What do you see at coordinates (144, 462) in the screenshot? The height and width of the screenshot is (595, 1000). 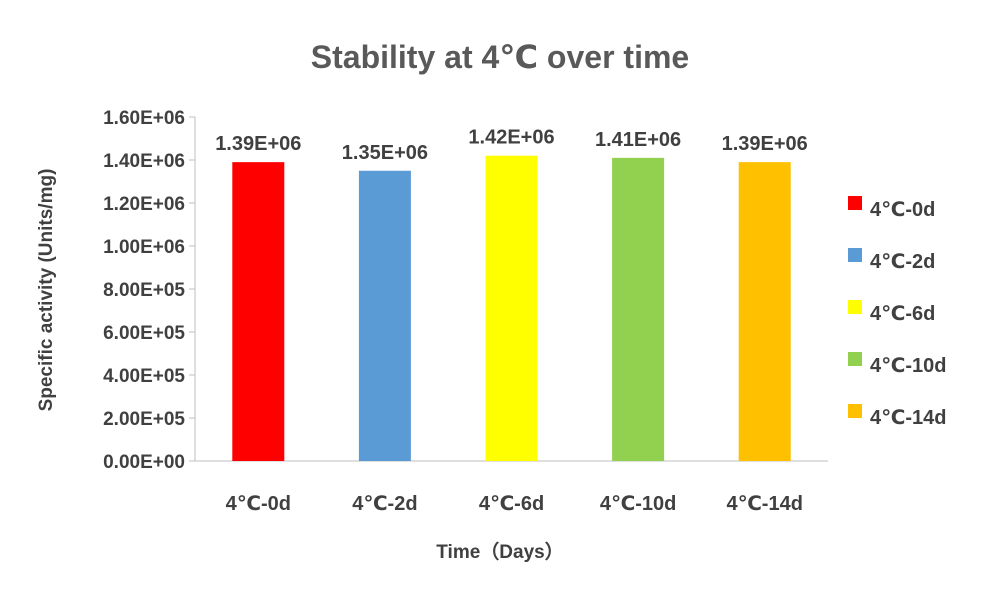 I see `y-tick-label: 0.00E+00` at bounding box center [144, 462].